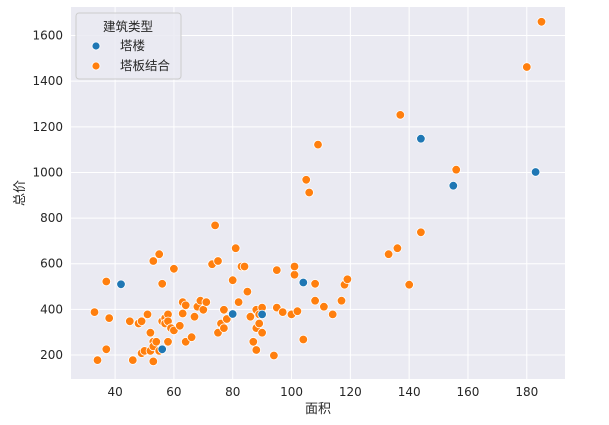  What do you see at coordinates (409, 392) in the screenshot?
I see `x-tick-label: 140` at bounding box center [409, 392].